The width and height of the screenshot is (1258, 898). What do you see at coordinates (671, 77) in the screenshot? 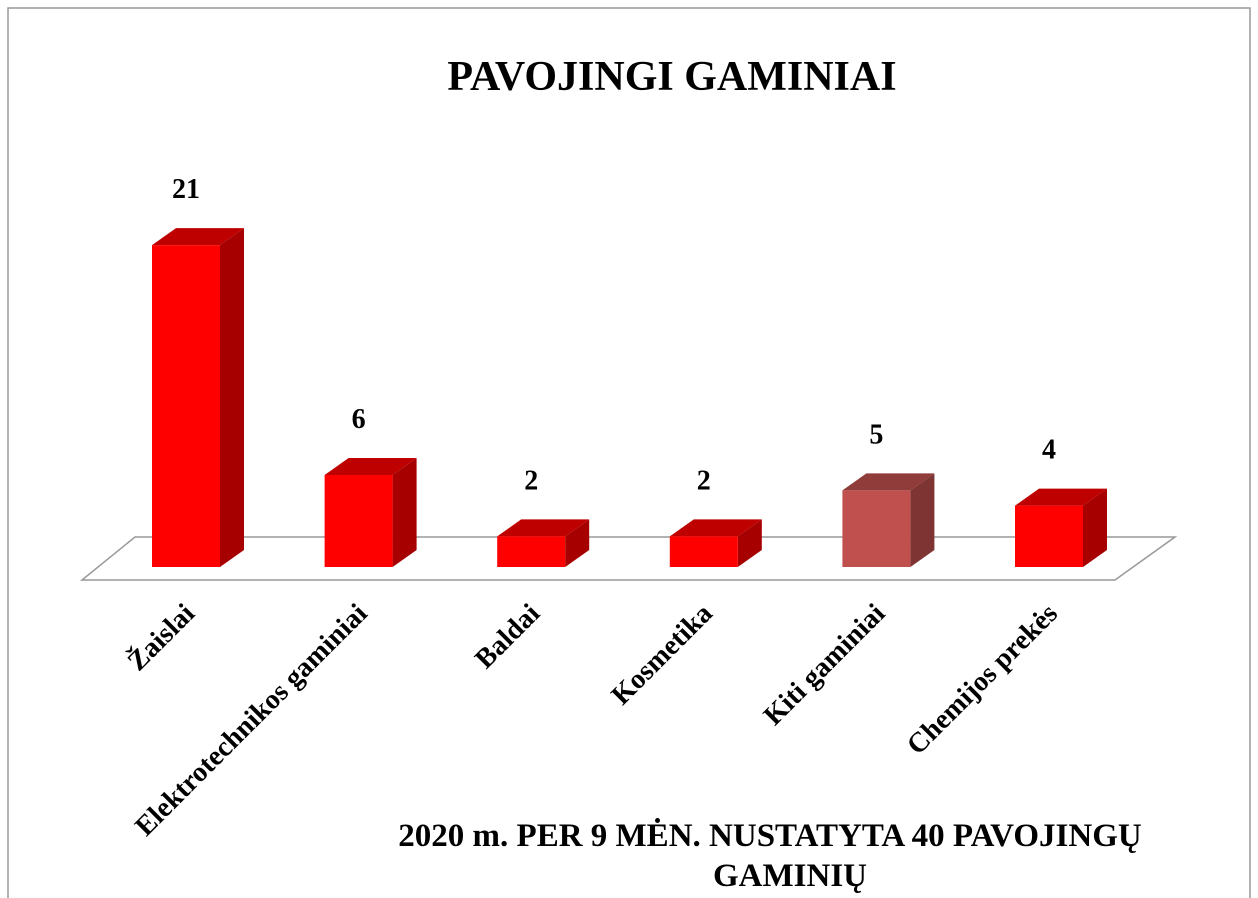
I see `chart-title: PAVOJINGI GAMINIAI` at bounding box center [671, 77].